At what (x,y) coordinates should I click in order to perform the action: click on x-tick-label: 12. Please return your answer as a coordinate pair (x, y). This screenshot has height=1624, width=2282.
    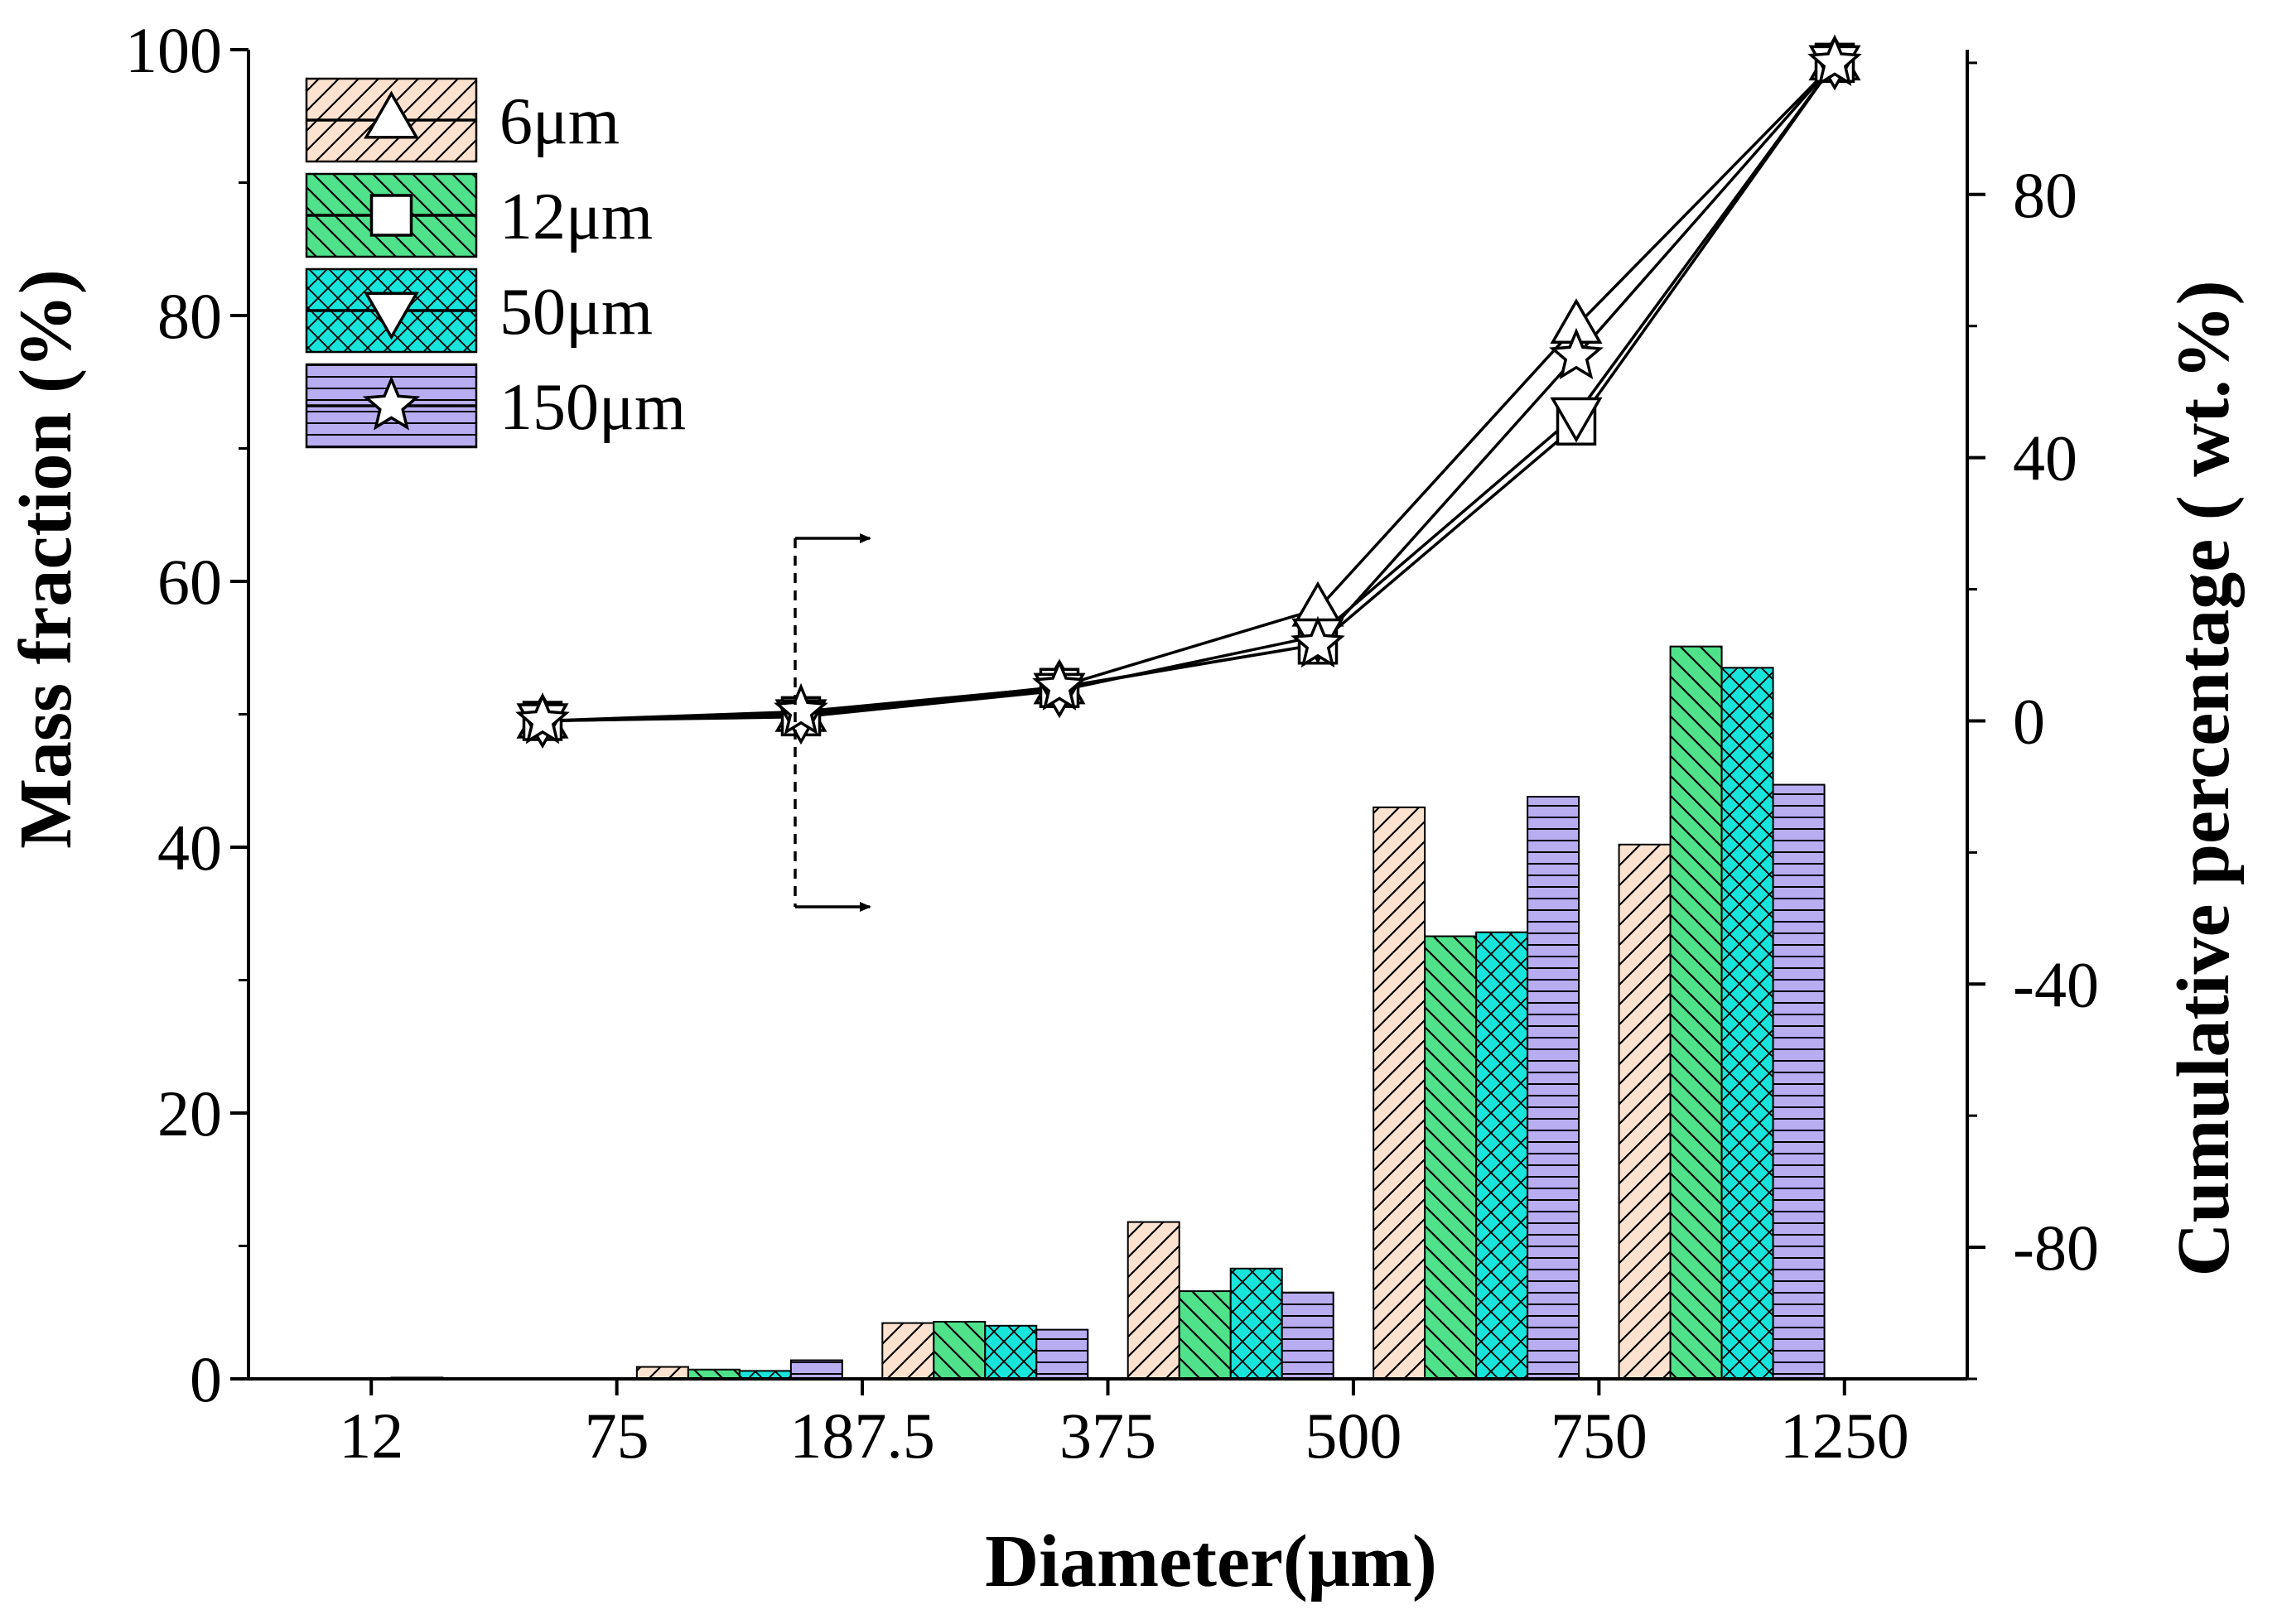
    Looking at the image, I should click on (371, 1436).